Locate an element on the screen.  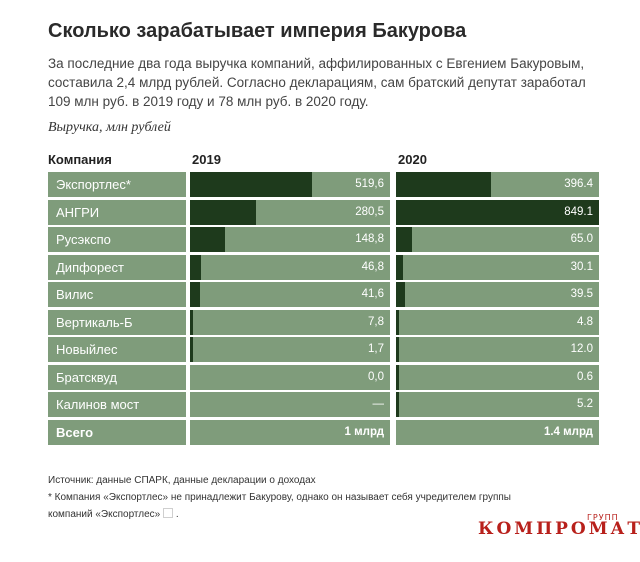
y2019-cell: 519,6 is located at coordinates (290, 184).